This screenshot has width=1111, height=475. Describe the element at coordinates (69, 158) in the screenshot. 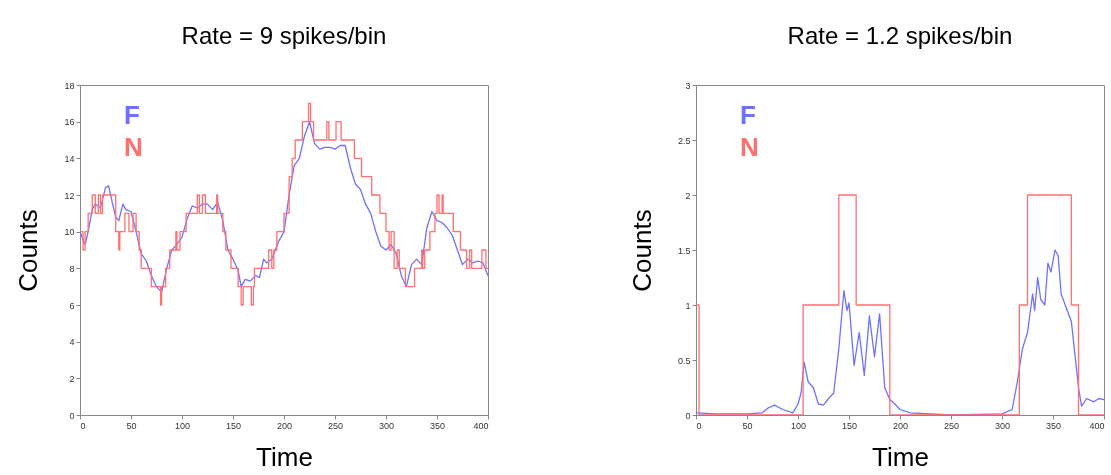

I see `y-tick-label: 14` at that location.